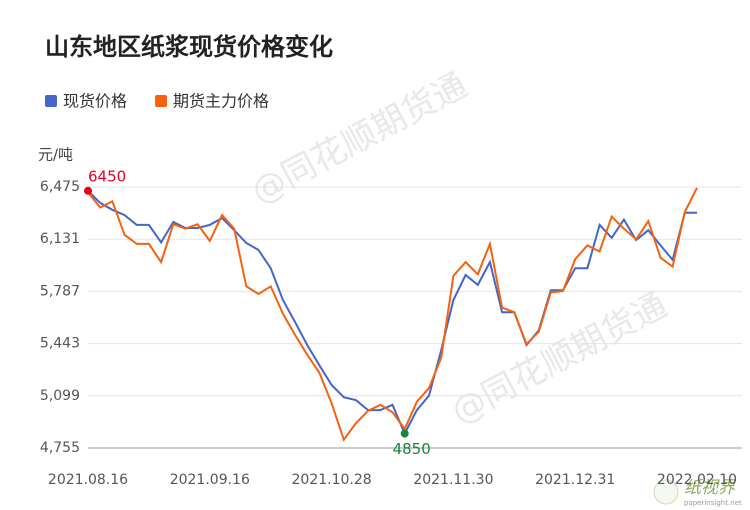 The height and width of the screenshot is (510, 750). I want to click on x-tick-label: 2021.11.30, so click(453, 480).